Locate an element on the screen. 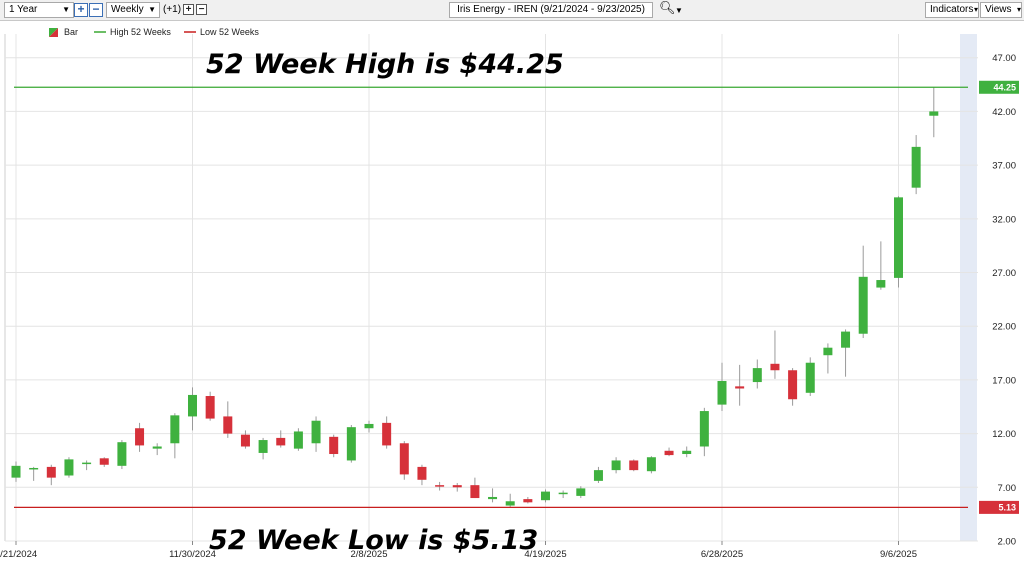  y-tick-label: 22.00 is located at coordinates (1004, 327).